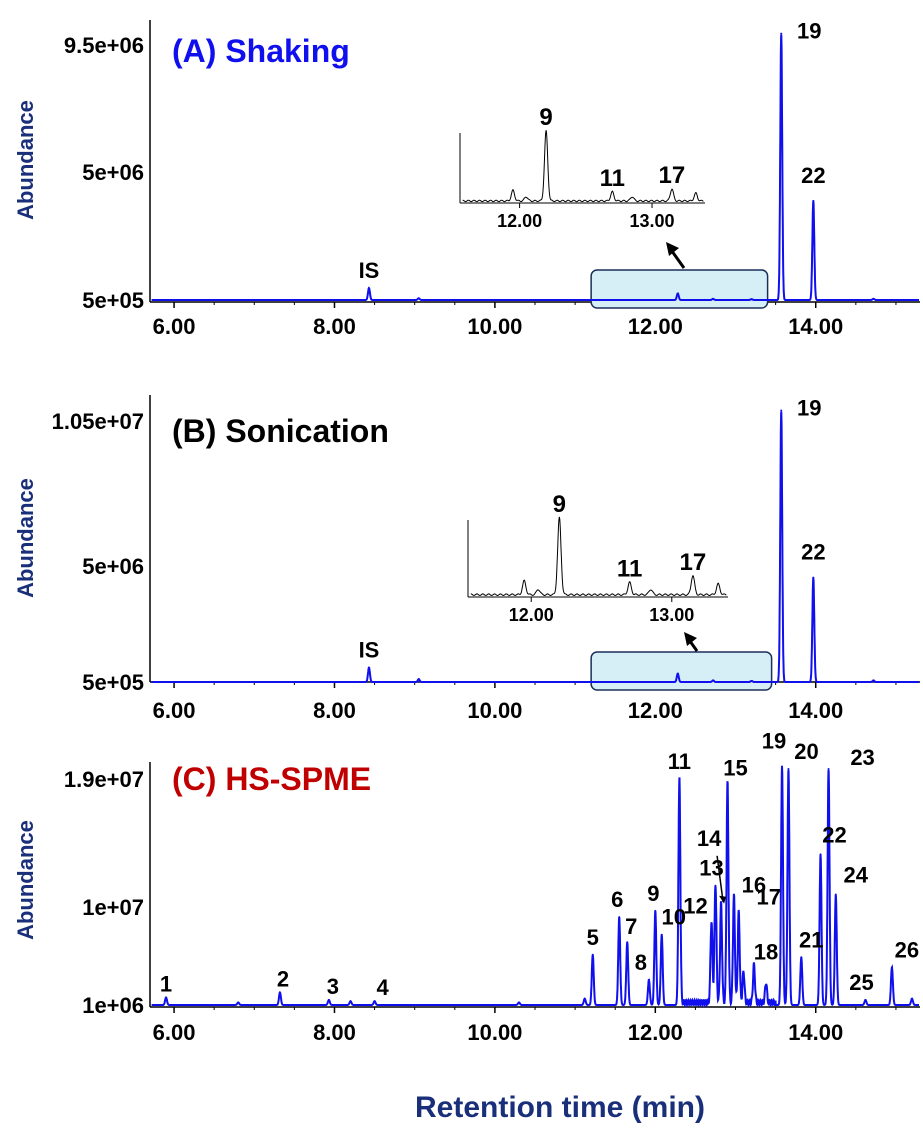 This screenshot has width=923, height=1134. Describe the element at coordinates (709, 838) in the screenshot. I see `peak-label-14: 14` at that location.